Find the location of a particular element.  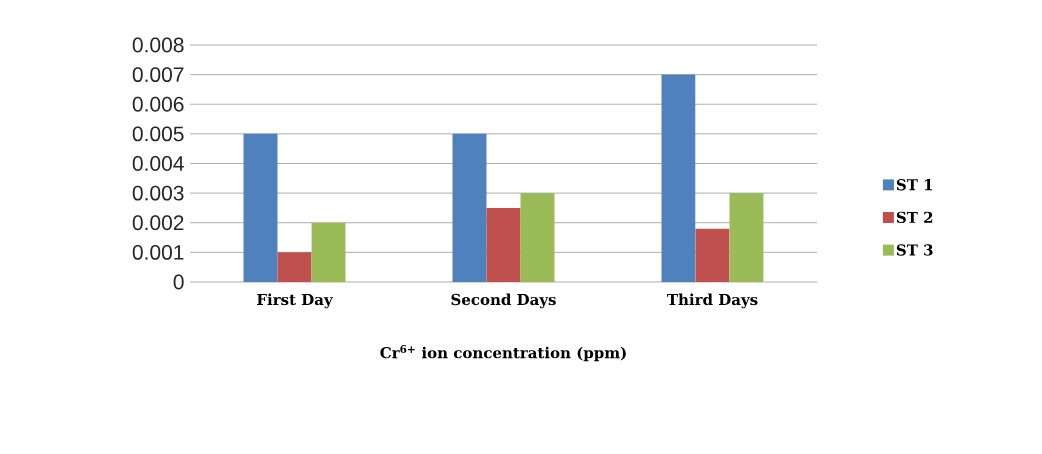

y-tick-label: 0 is located at coordinates (178, 282).